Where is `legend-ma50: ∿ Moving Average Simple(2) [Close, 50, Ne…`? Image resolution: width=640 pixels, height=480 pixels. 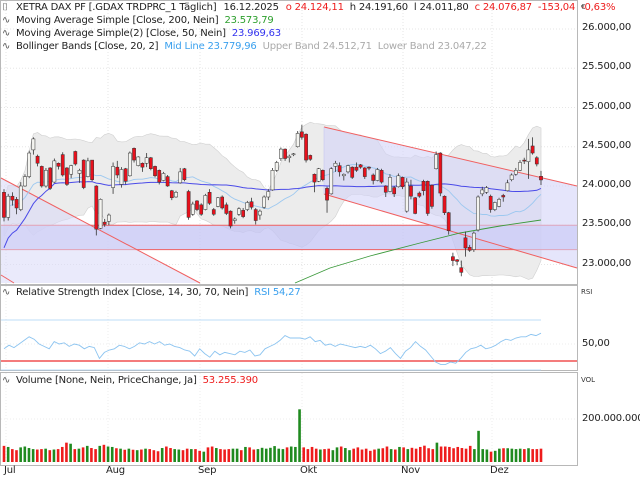
legend-ma50: ∿ Moving Average Simple(2) [Close, 50, Ne… is located at coordinates (141, 34).